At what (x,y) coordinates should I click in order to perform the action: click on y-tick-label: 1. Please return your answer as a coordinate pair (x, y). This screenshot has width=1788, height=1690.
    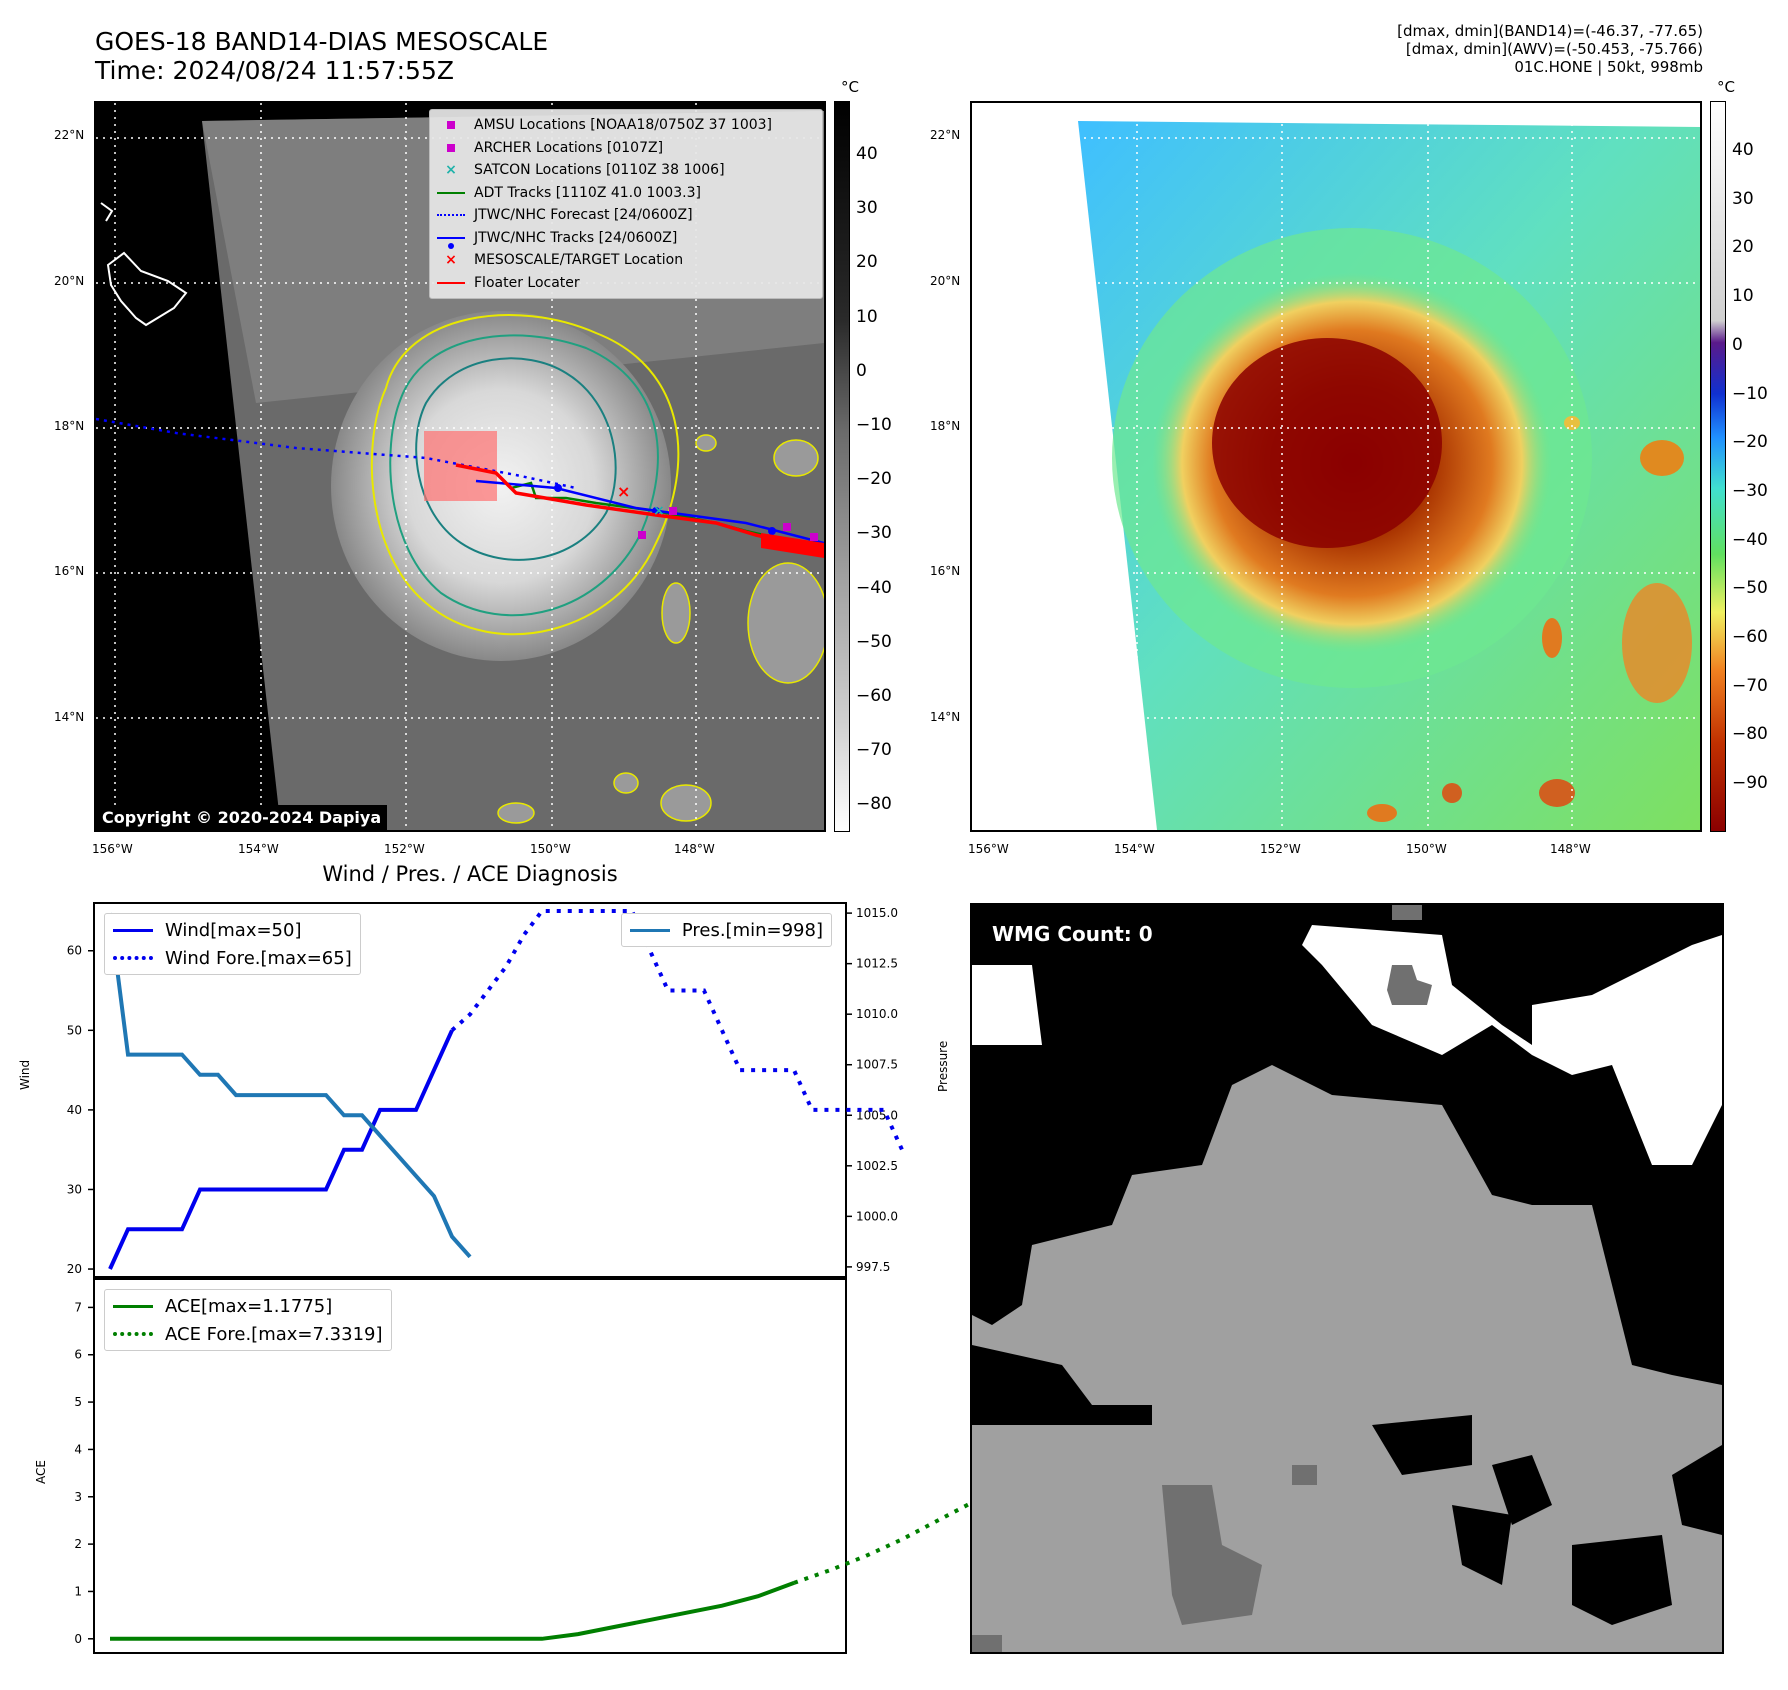
    Looking at the image, I should click on (78, 1591).